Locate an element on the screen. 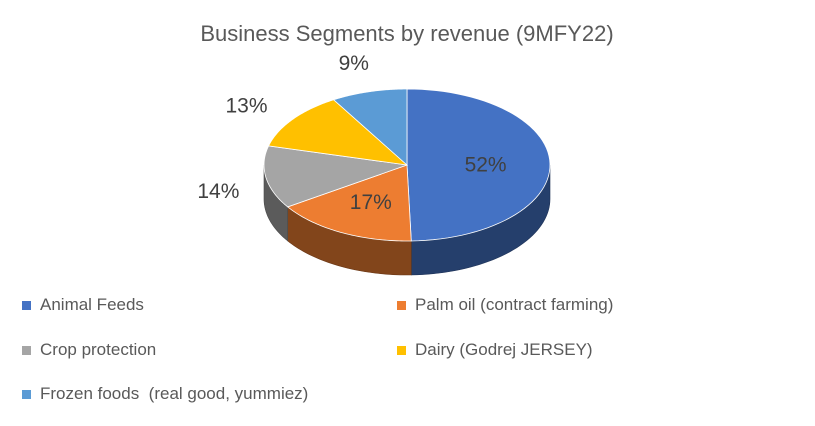 The height and width of the screenshot is (426, 815). data-label-2: 14% is located at coordinates (218, 191).